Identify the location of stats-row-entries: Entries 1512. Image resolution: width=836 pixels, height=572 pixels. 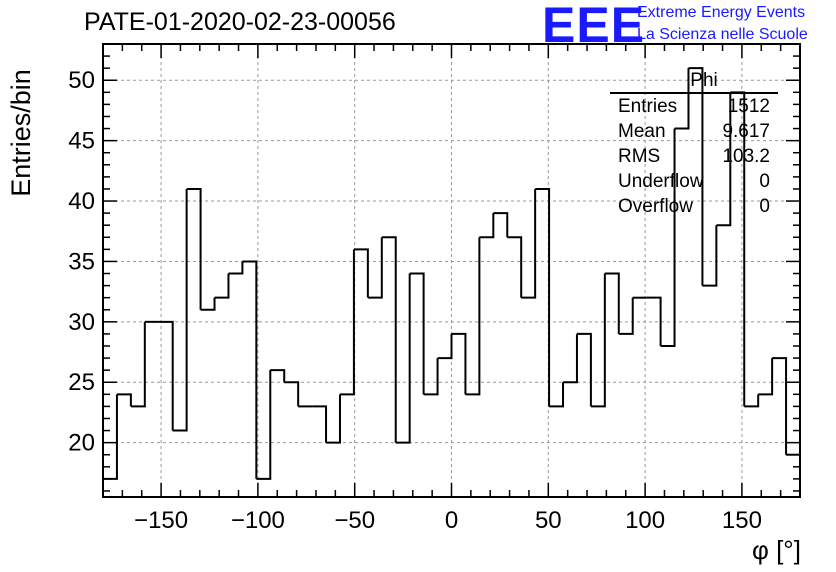
(694, 106).